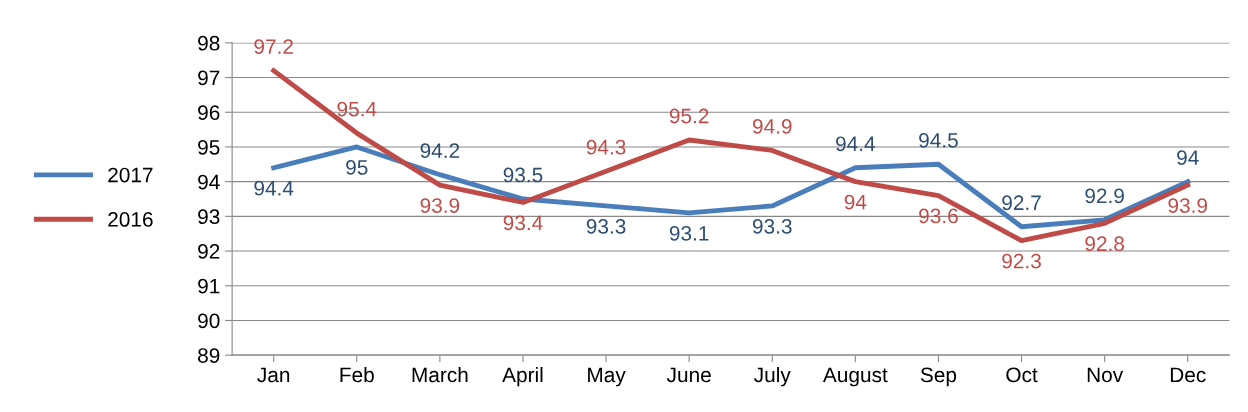 The image size is (1248, 412). What do you see at coordinates (855, 377) in the screenshot?
I see `x-tick-label: August` at bounding box center [855, 377].